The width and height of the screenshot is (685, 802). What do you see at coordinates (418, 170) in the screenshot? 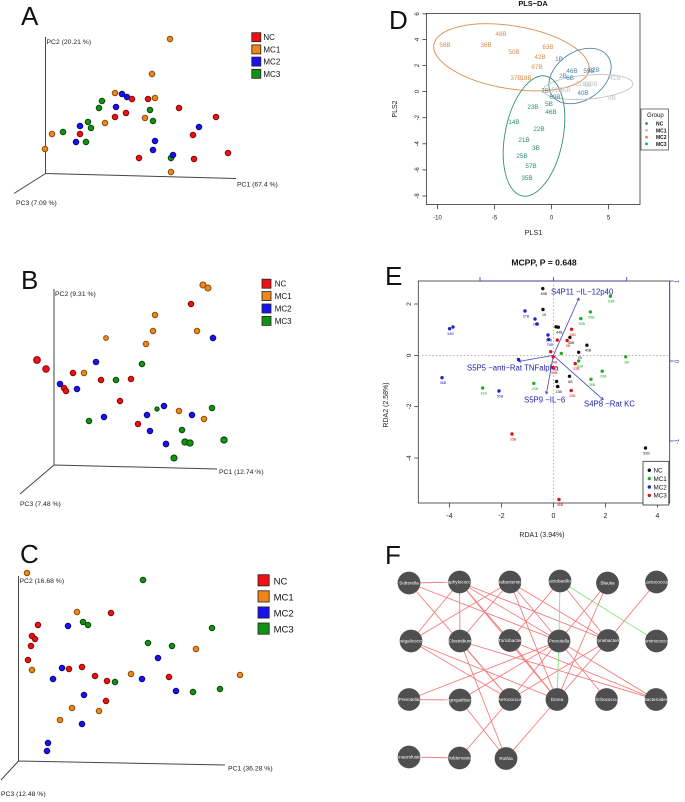
I see `svg-text: -6` at bounding box center [418, 170].